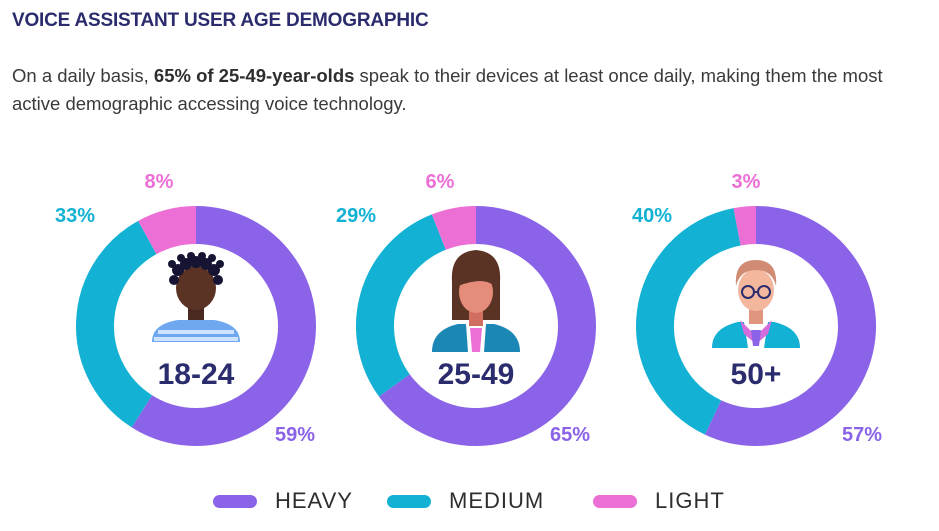 The image size is (939, 531). What do you see at coordinates (476, 374) in the screenshot?
I see `center-age-label: 25-49` at bounding box center [476, 374].